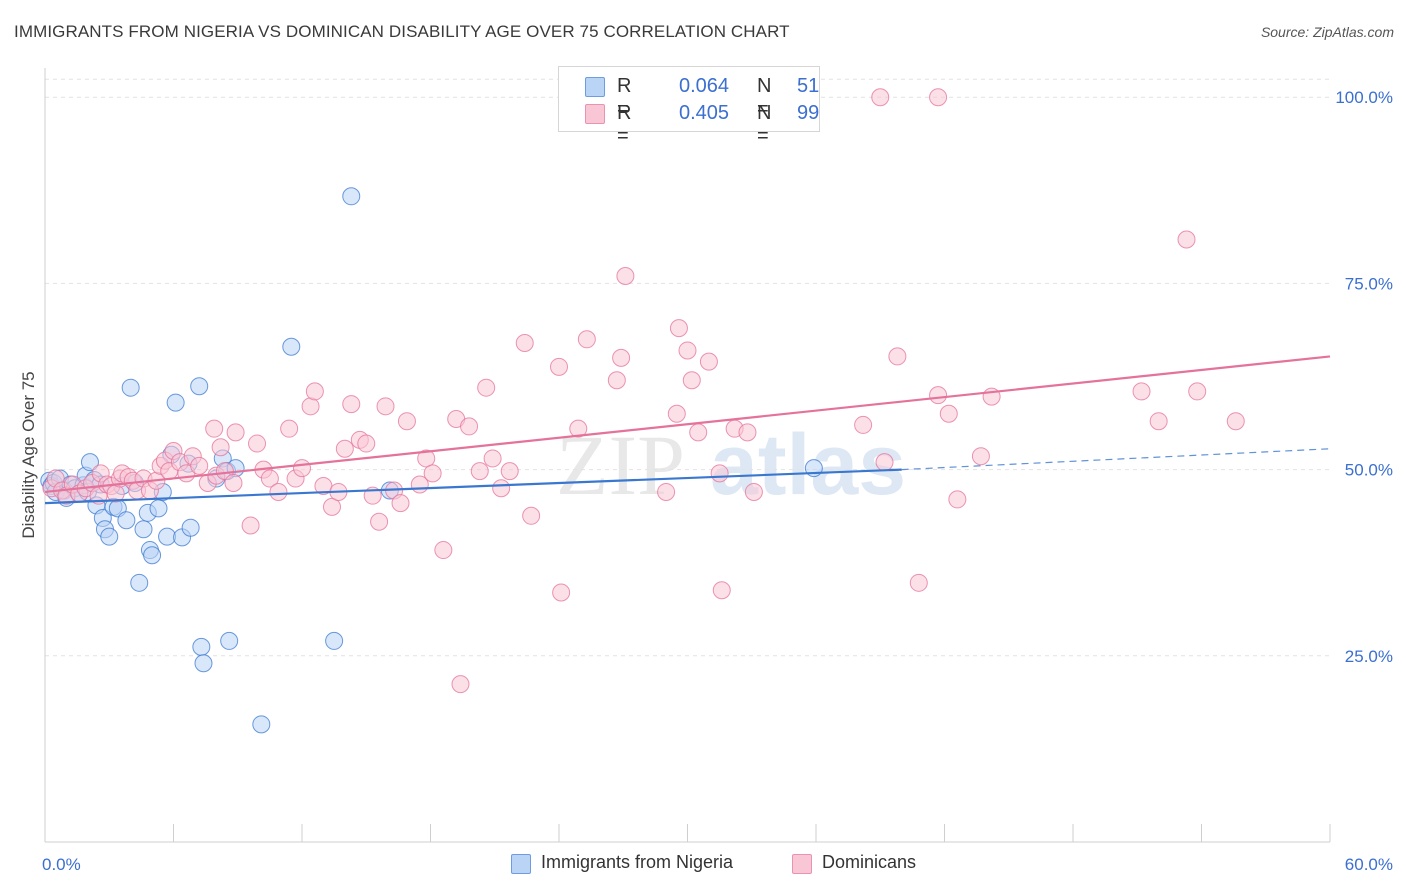  I want to click on bottom-legend-swatch-nigeria, so click(521, 864).